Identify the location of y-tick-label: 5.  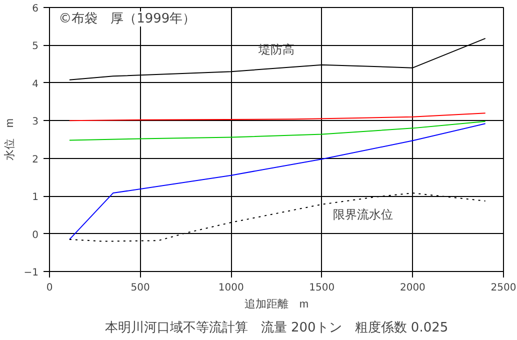
(35, 46).